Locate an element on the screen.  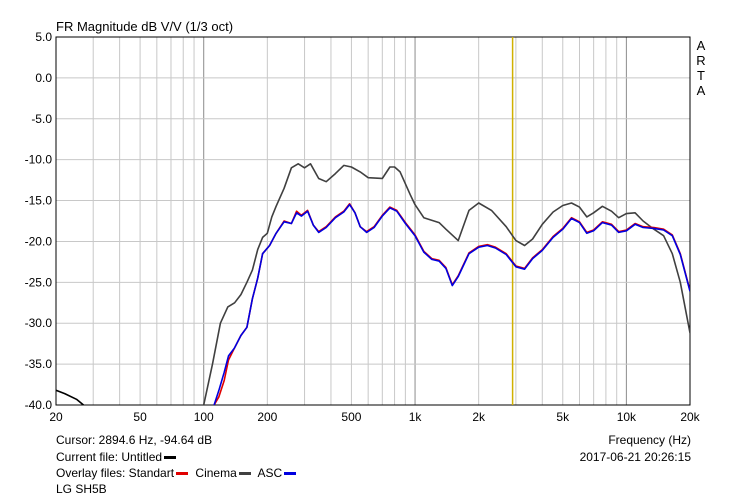
asc-swatch is located at coordinates (290, 474).